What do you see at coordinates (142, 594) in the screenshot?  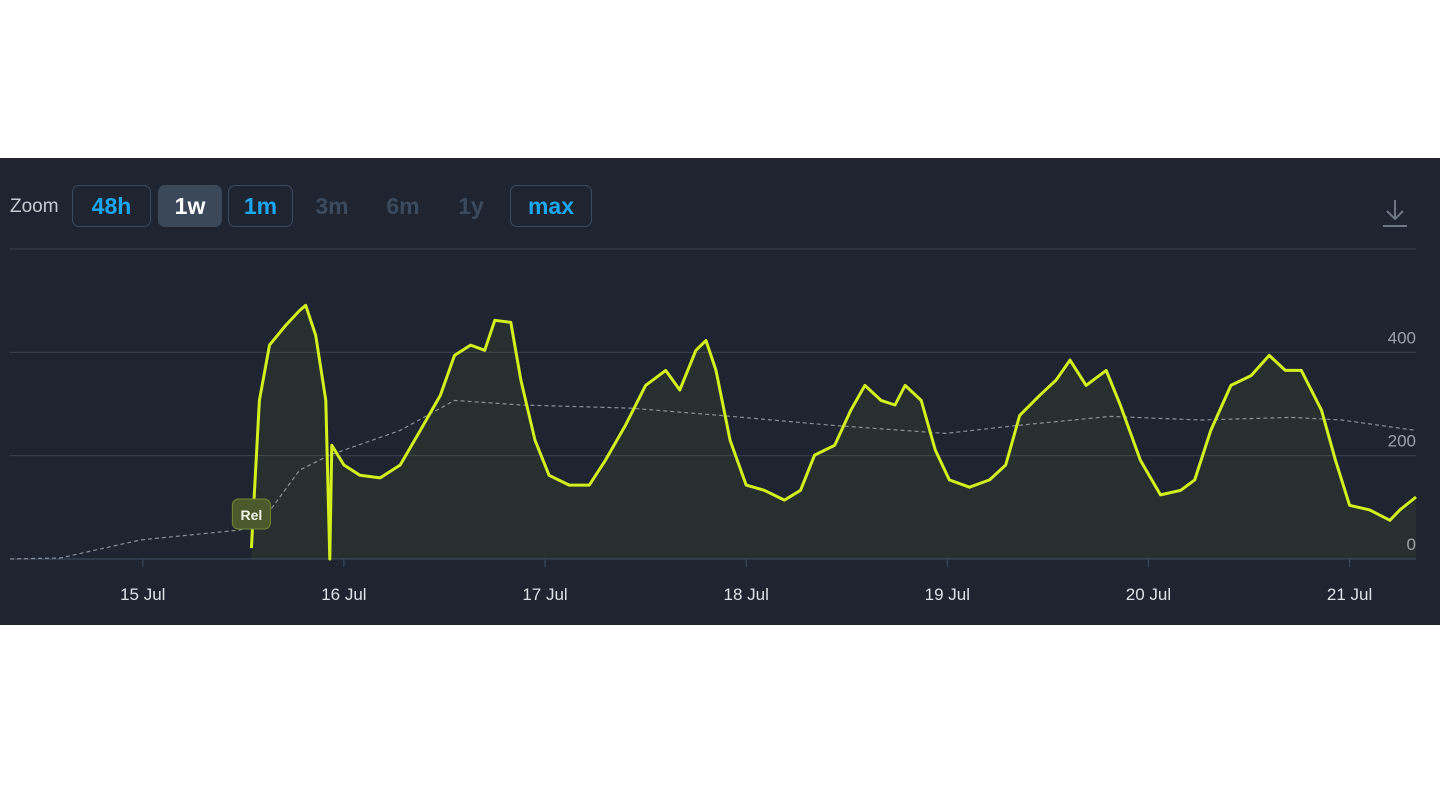 I see `x-tick-label: 15 Jul` at bounding box center [142, 594].